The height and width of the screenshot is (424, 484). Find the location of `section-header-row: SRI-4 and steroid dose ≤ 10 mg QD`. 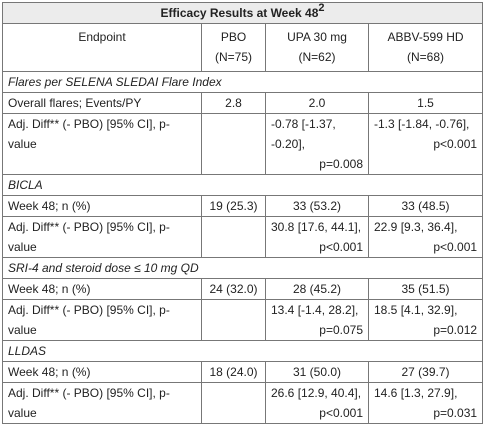

section-header-row: SRI-4 and steroid dose ≤ 10 mg QD is located at coordinates (242, 268).